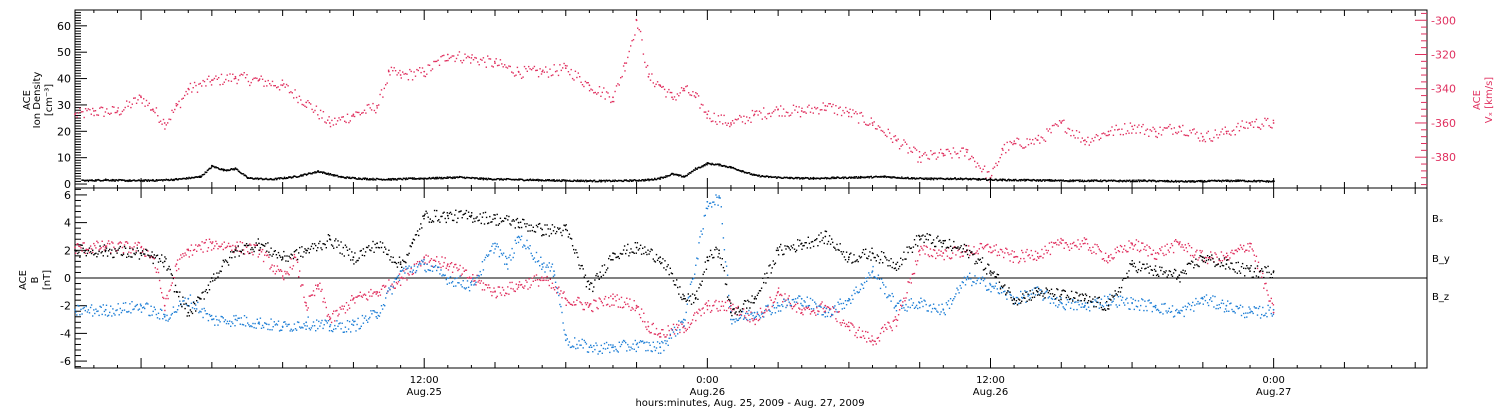 The width and height of the screenshot is (1500, 410). I want to click on top-right-tick-label: -340, so click(1443, 89).